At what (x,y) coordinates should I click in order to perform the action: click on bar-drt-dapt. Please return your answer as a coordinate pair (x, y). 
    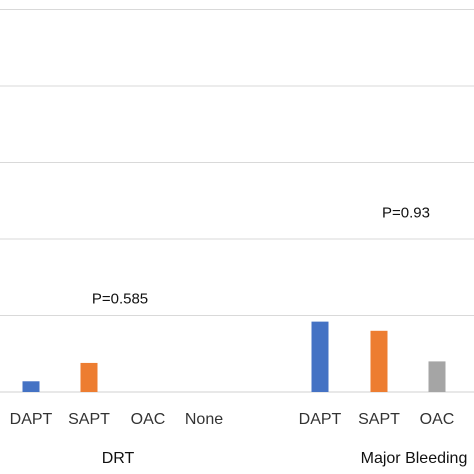
    Looking at the image, I should click on (31, 386).